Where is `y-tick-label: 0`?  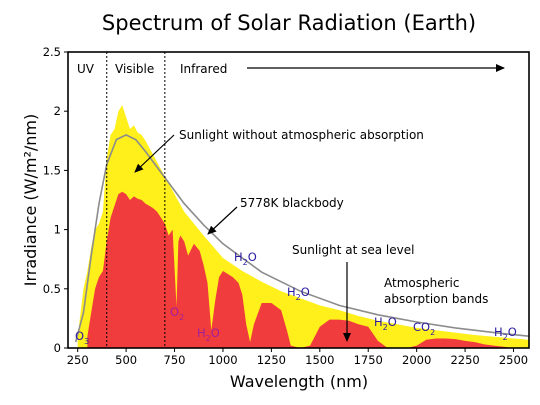
y-tick-label: 0 is located at coordinates (57, 348).